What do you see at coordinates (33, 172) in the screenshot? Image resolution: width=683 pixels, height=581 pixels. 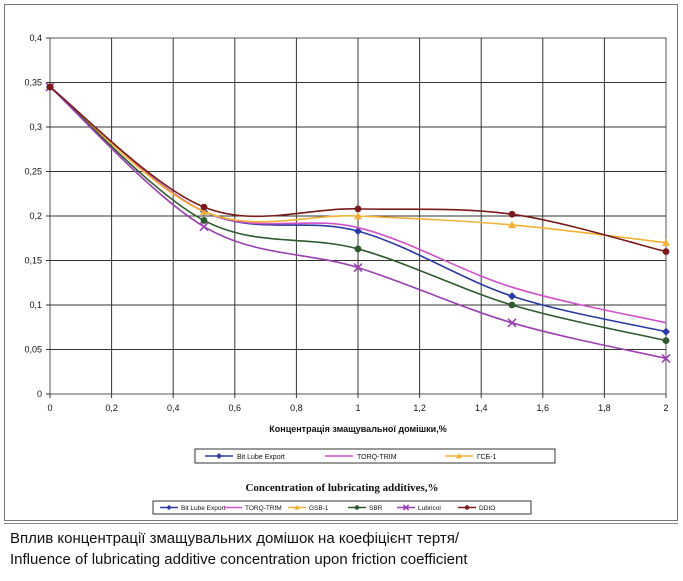 I see `y-tick-label: 0,25` at bounding box center [33, 172].